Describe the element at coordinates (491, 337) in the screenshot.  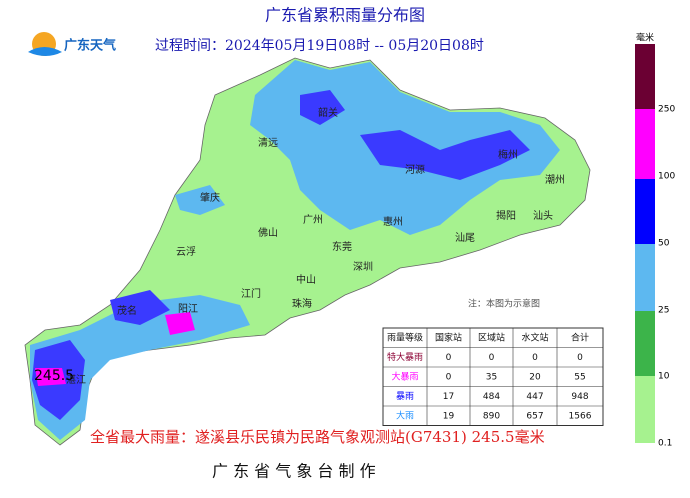
I see `table-cell: 区域站` at that location.